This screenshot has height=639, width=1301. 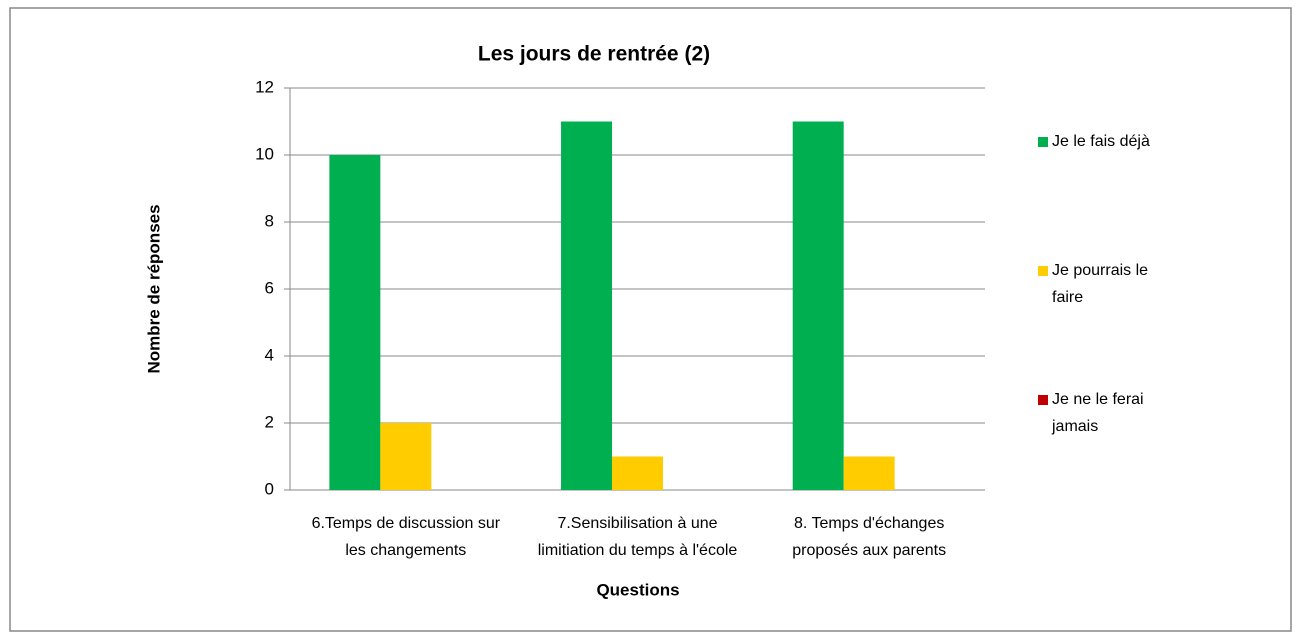 What do you see at coordinates (1098, 413) in the screenshot?
I see `legend-label: Je ne le ferai jamais` at bounding box center [1098, 413].